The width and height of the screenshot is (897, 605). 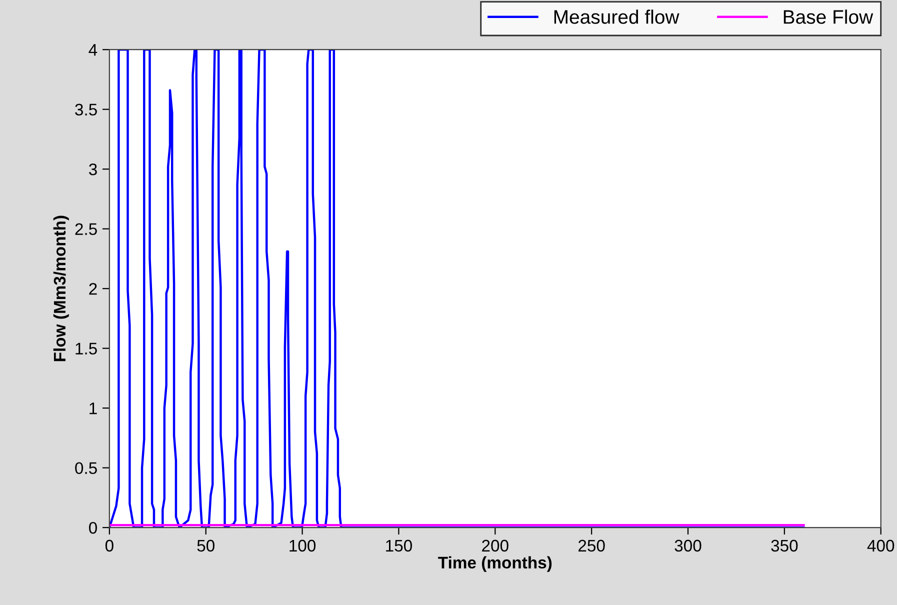 What do you see at coordinates (829, 17) in the screenshot?
I see `legend-label: Base Flow` at bounding box center [829, 17].